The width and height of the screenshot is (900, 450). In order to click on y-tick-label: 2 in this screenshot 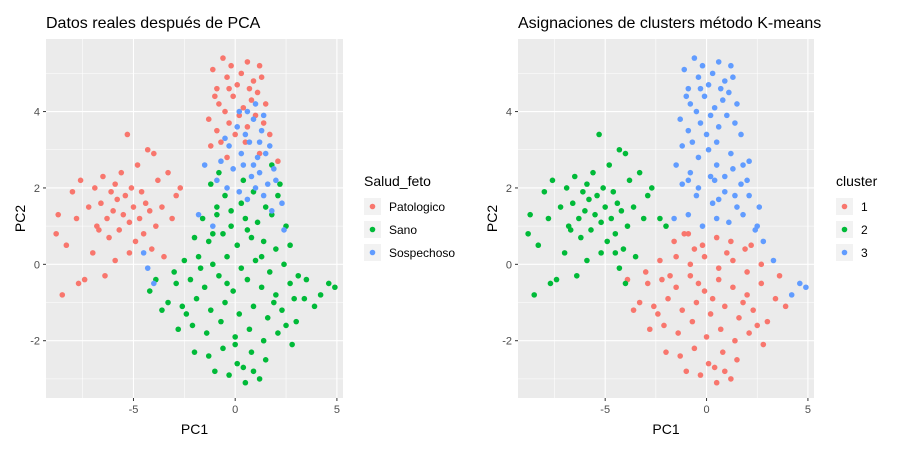, I will do `click(509, 189)`.